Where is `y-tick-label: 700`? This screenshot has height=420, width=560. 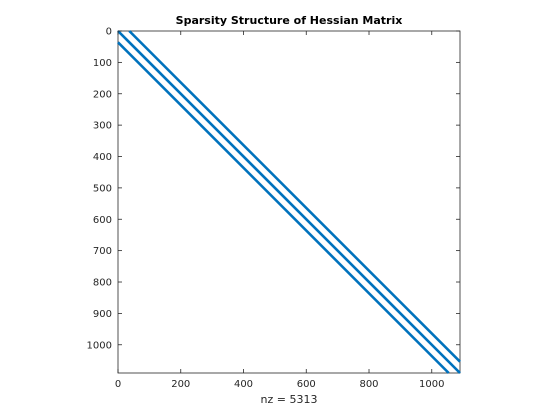 y-tick-label: 700 is located at coordinates (102, 251).